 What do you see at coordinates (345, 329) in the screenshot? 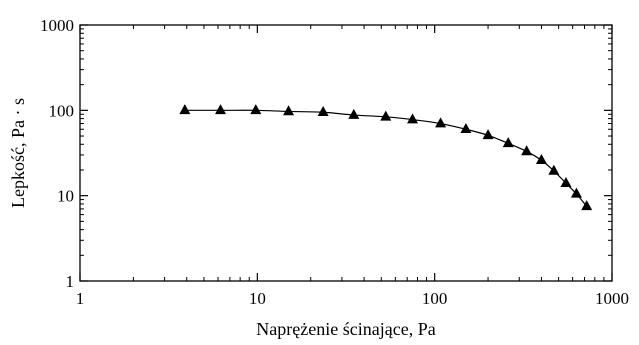
I see `x-axis-title: Naprężenie ścinające, Pa` at bounding box center [345, 329].